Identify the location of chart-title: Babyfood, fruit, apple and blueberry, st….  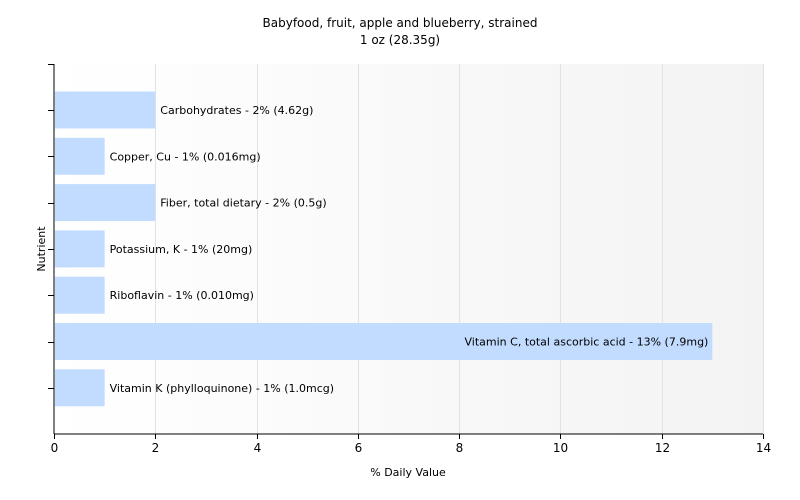
(400, 23).